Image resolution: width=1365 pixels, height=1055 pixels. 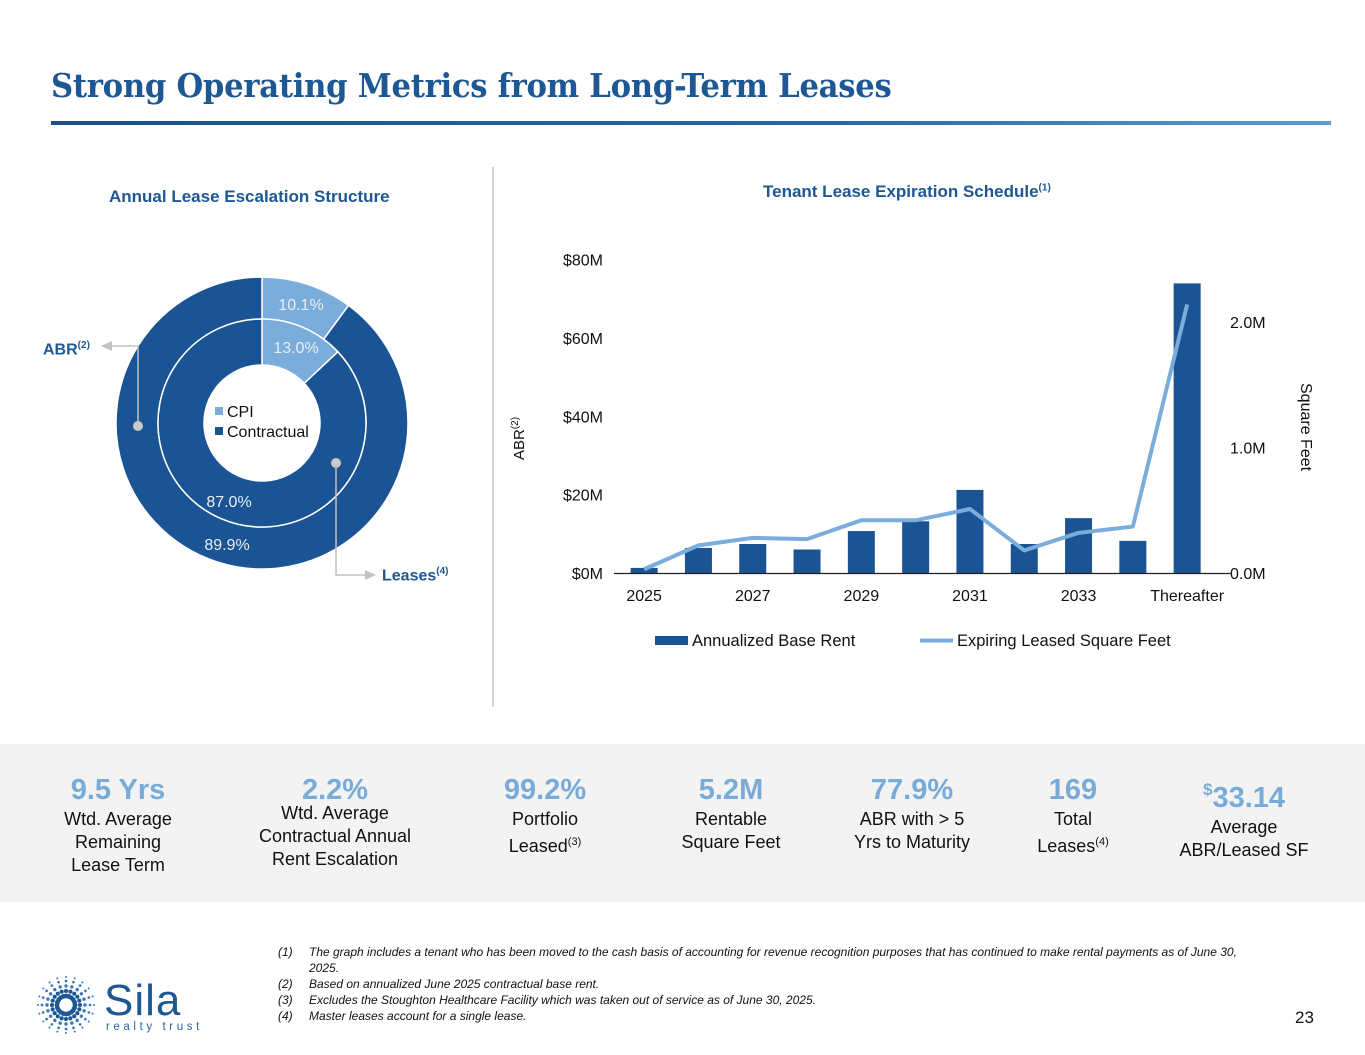 I want to click on y-left-axis-label-text: ABR, so click(x=519, y=444).